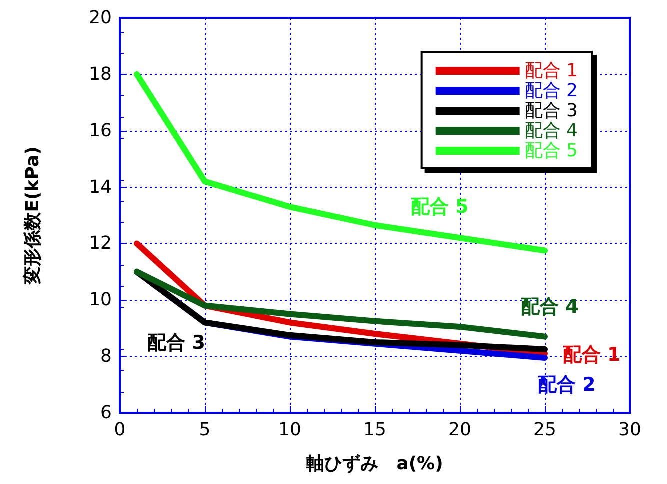 Image resolution: width=667 pixels, height=484 pixels. What do you see at coordinates (551, 71) in the screenshot?
I see `legend-label: 配合 1` at bounding box center [551, 71].